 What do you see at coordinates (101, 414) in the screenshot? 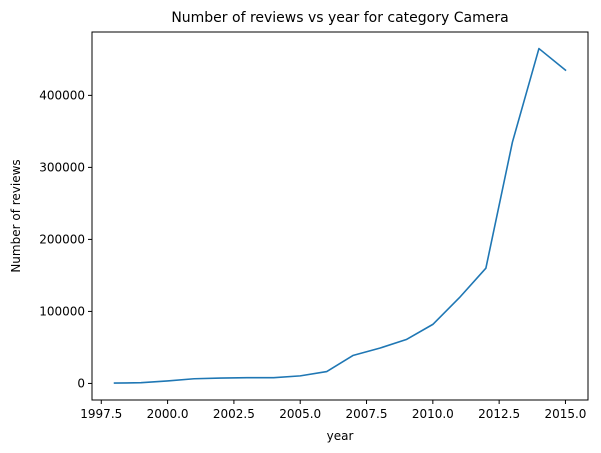
I see `x-tick-label: 1997.5` at bounding box center [101, 414].